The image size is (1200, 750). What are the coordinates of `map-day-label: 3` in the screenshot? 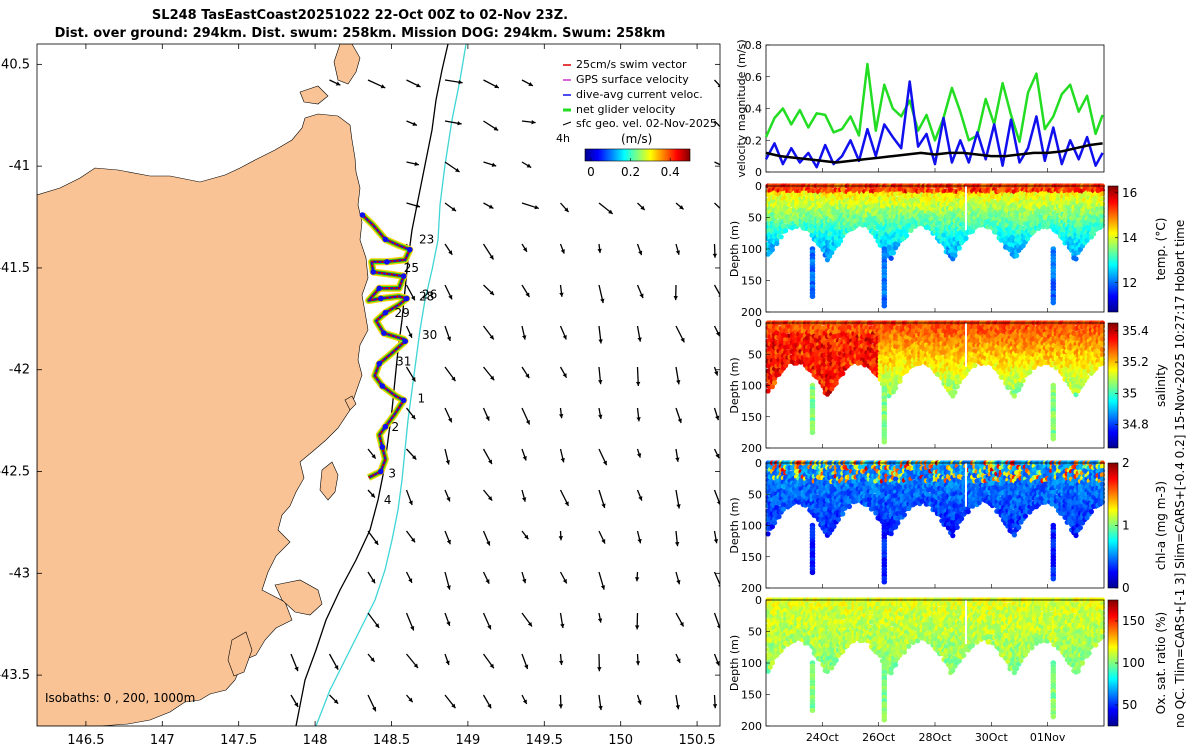 It's located at (392, 474).